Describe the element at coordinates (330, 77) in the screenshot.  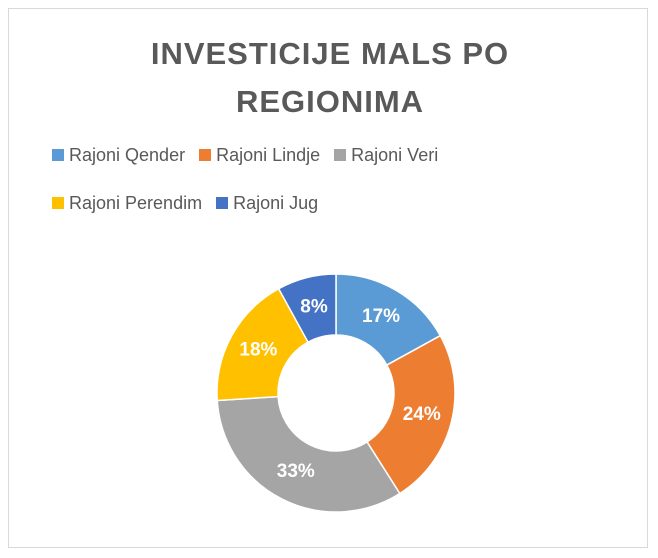
I see `chart-title: INVESTICIJE MALS PO REGIONIMA` at that location.